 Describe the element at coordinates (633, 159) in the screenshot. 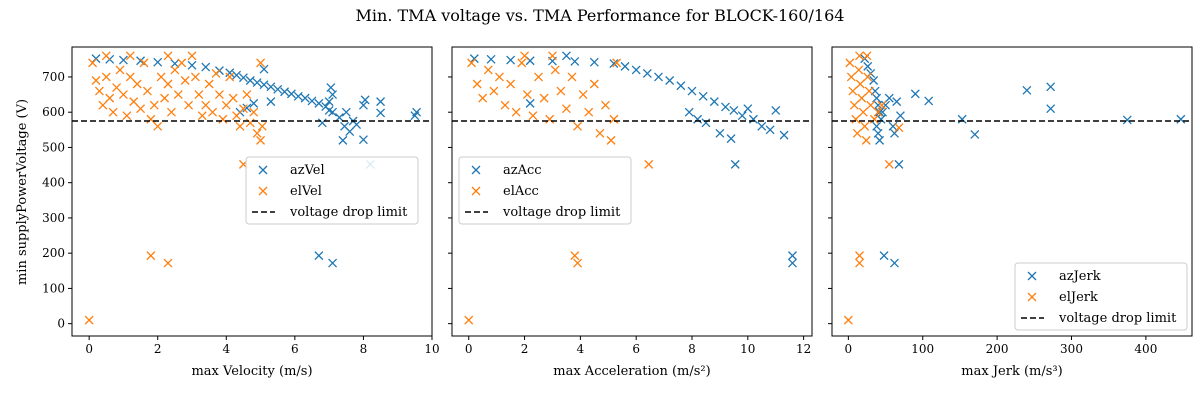

I see `series-azAcc` at that location.